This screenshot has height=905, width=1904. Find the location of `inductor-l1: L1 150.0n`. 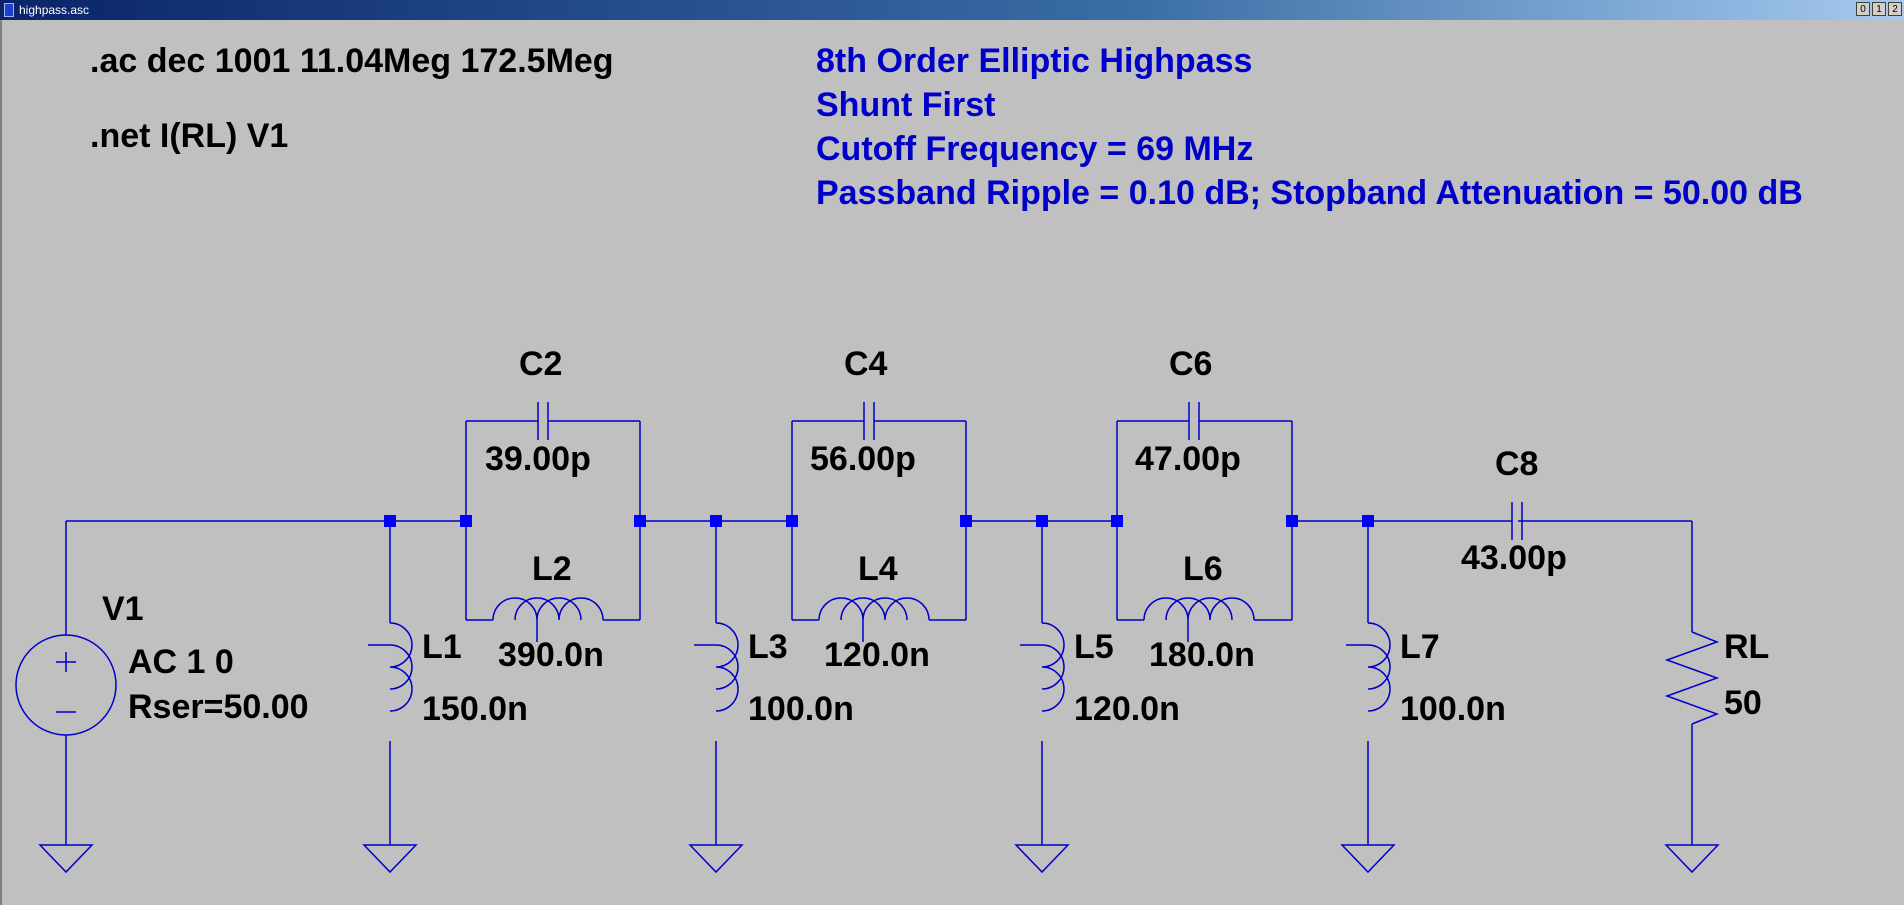

inductor-l1: L1 150.0n is located at coordinates (448, 683).